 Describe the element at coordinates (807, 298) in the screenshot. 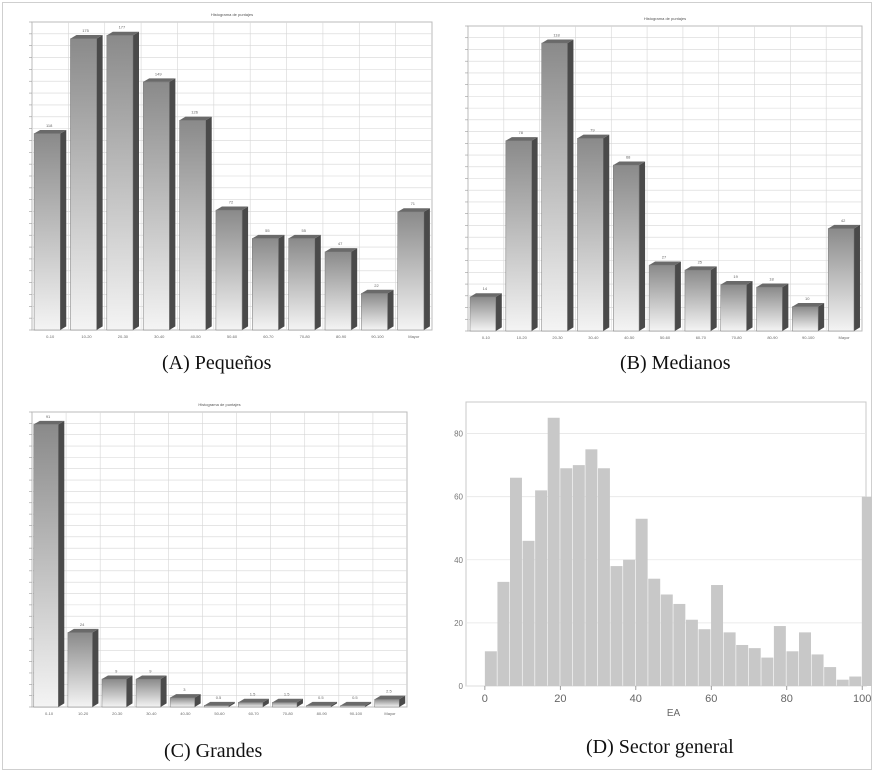

I see `bar-value-label: 10` at that location.